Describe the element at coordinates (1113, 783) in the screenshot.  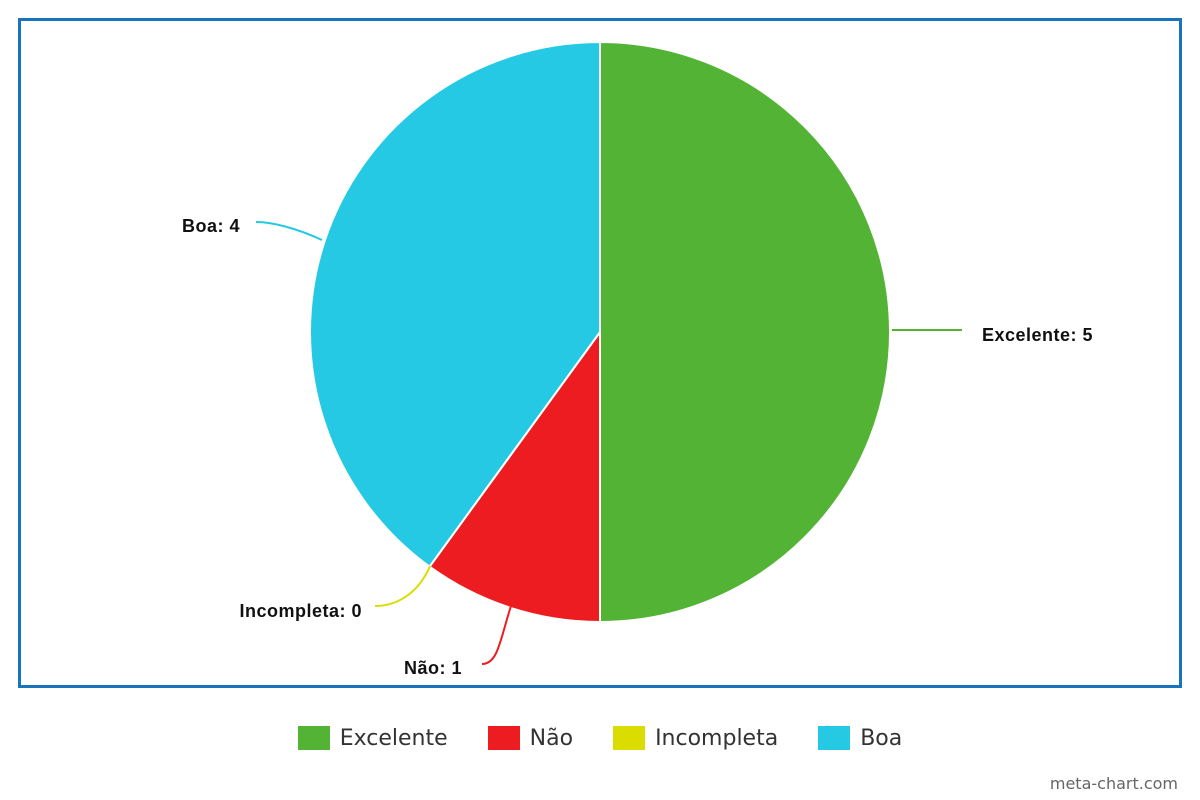
I see `credit-link: meta-chart.com` at that location.